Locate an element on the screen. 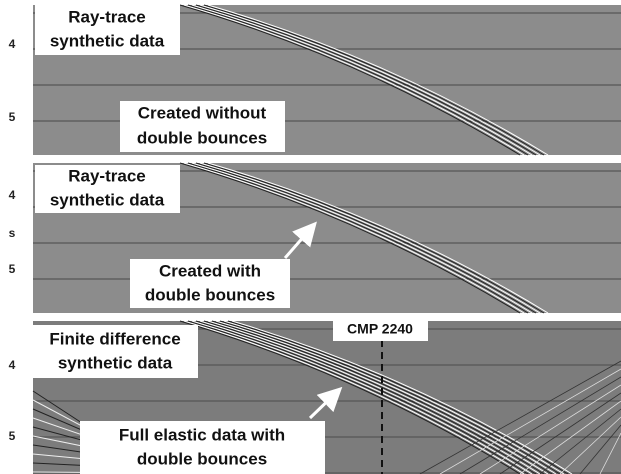 Image resolution: width=621 pixels, height=474 pixels. axis-label: s is located at coordinates (12, 233).